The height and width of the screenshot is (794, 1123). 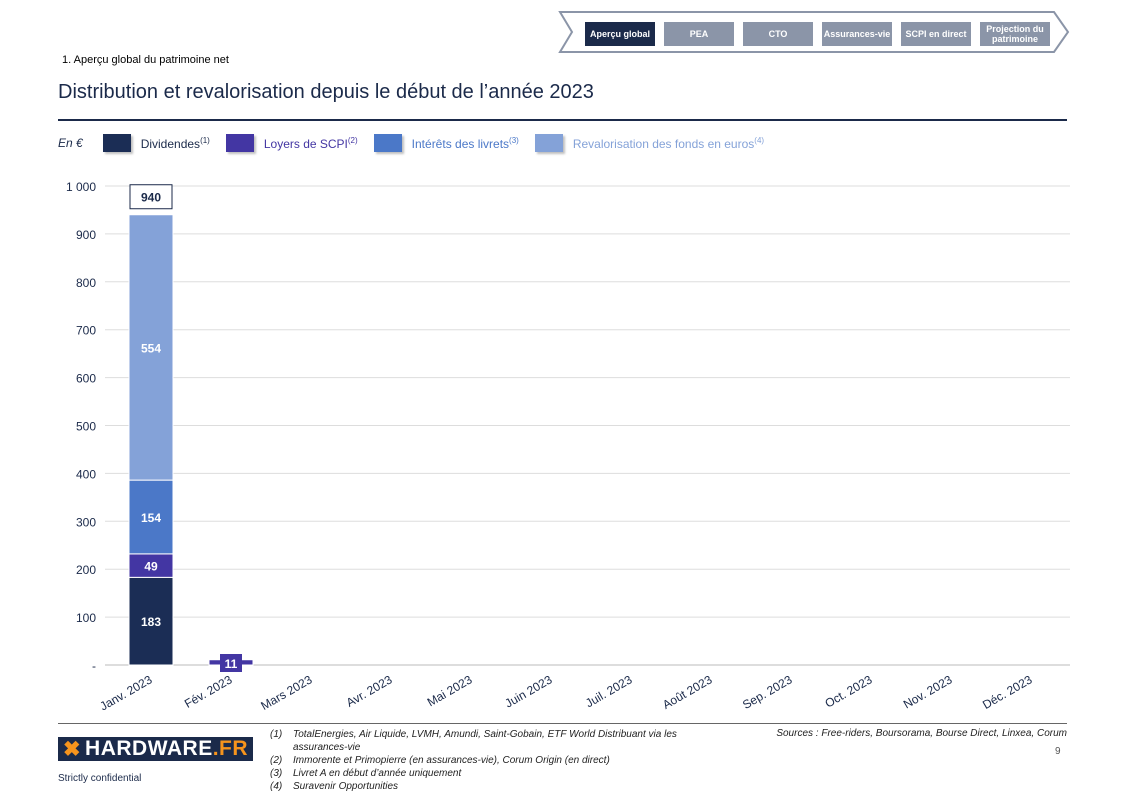 What do you see at coordinates (687, 692) in the screenshot?
I see `x-tick-label: Août 2023` at bounding box center [687, 692].